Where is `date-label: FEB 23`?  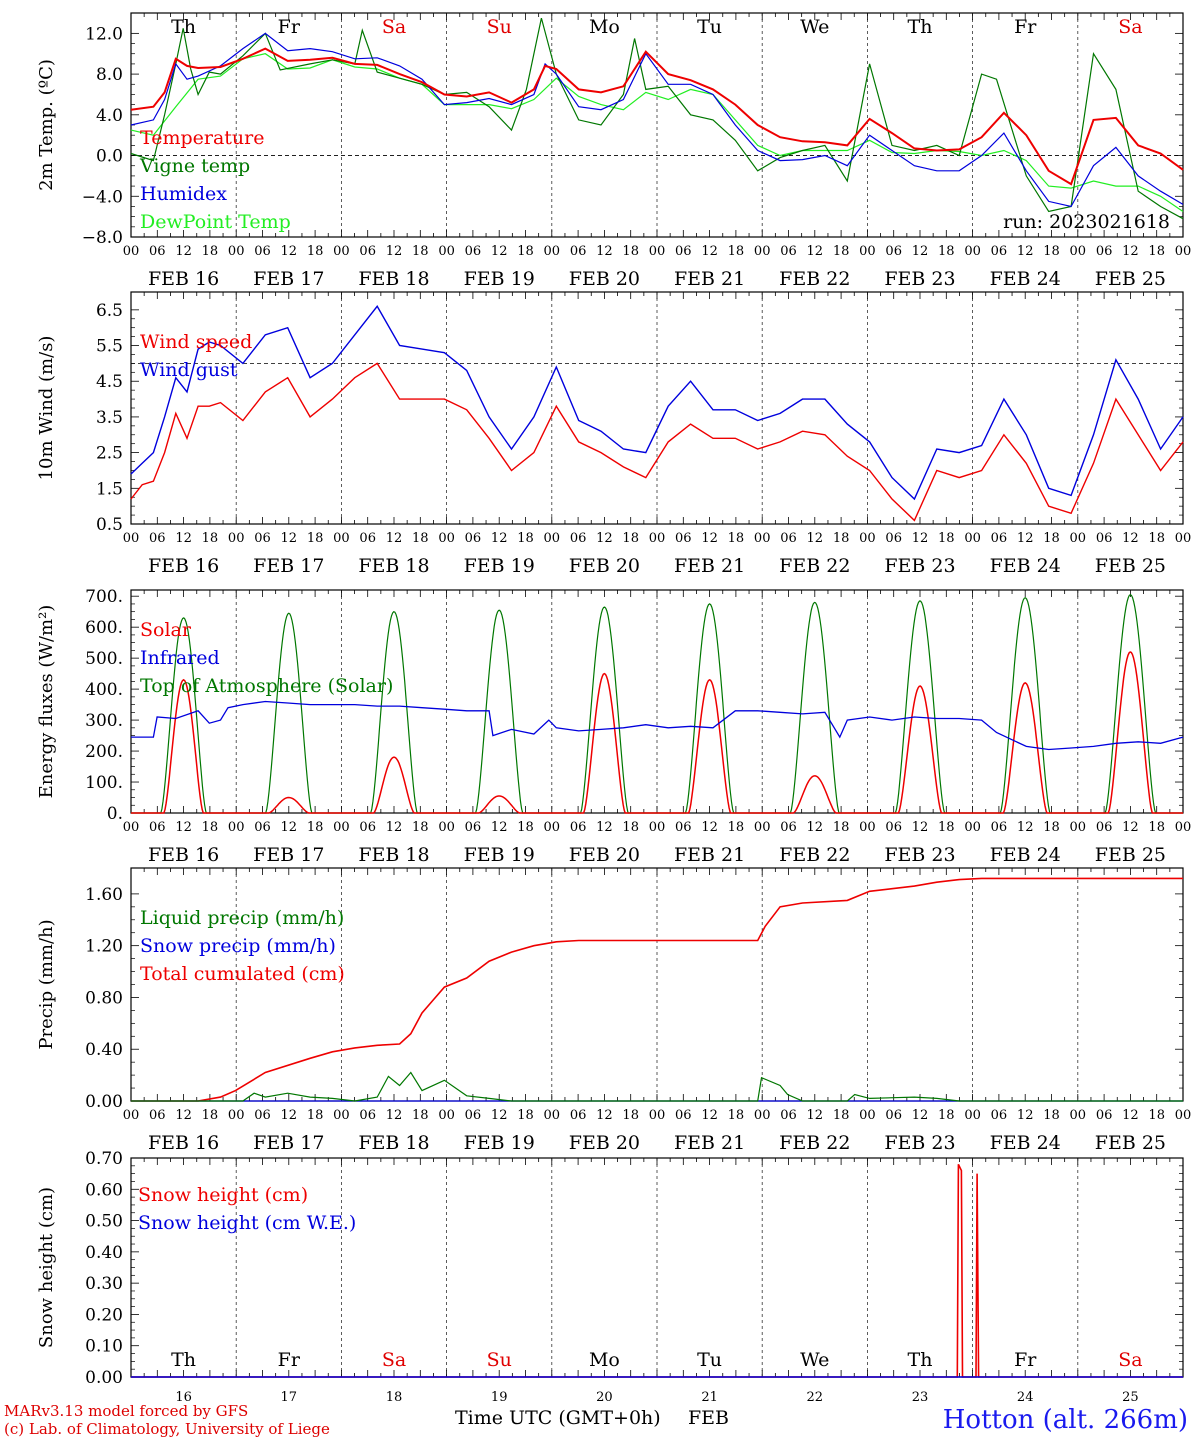
date-label: FEB 23 is located at coordinates (919, 1143).